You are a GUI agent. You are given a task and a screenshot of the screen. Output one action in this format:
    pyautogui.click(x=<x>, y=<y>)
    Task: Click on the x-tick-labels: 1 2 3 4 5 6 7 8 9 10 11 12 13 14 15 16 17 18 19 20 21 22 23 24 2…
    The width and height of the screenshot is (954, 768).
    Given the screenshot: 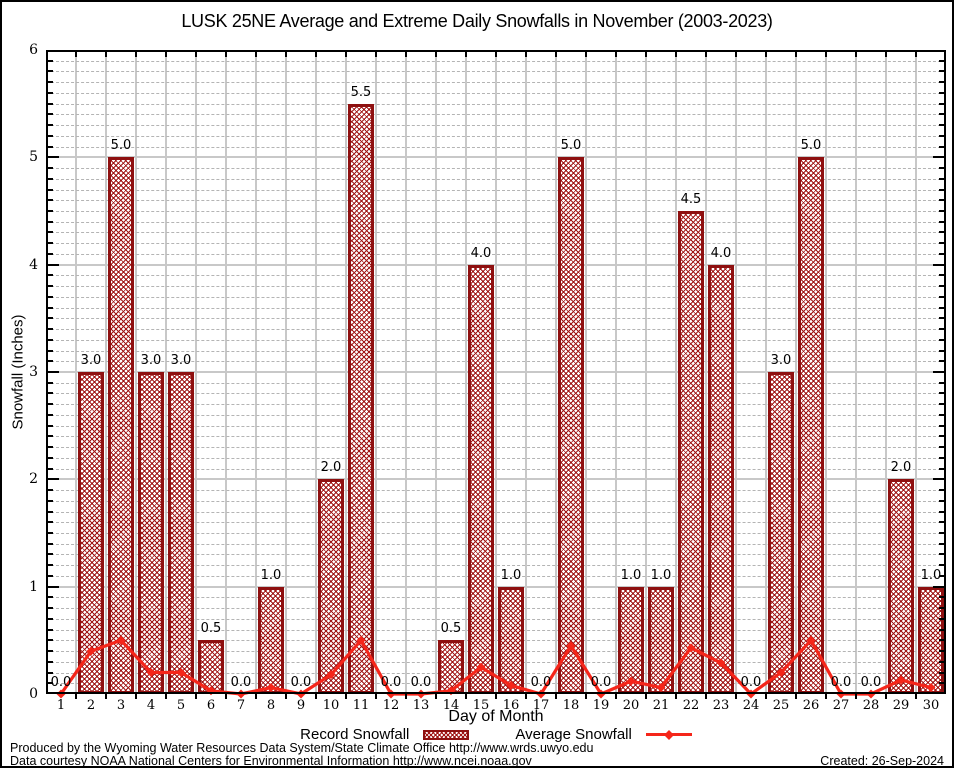 What is the action you would take?
    pyautogui.click(x=496, y=706)
    